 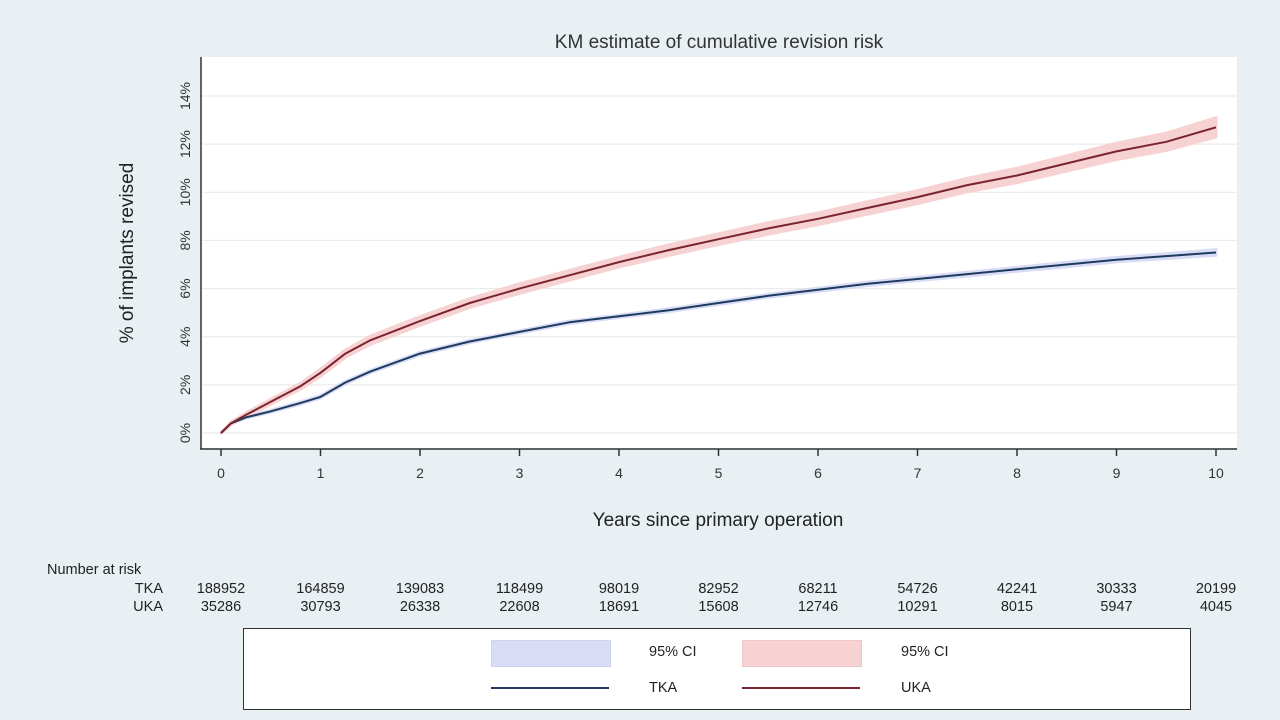 I want to click on legend-swatch-uka-ci, so click(x=802, y=653).